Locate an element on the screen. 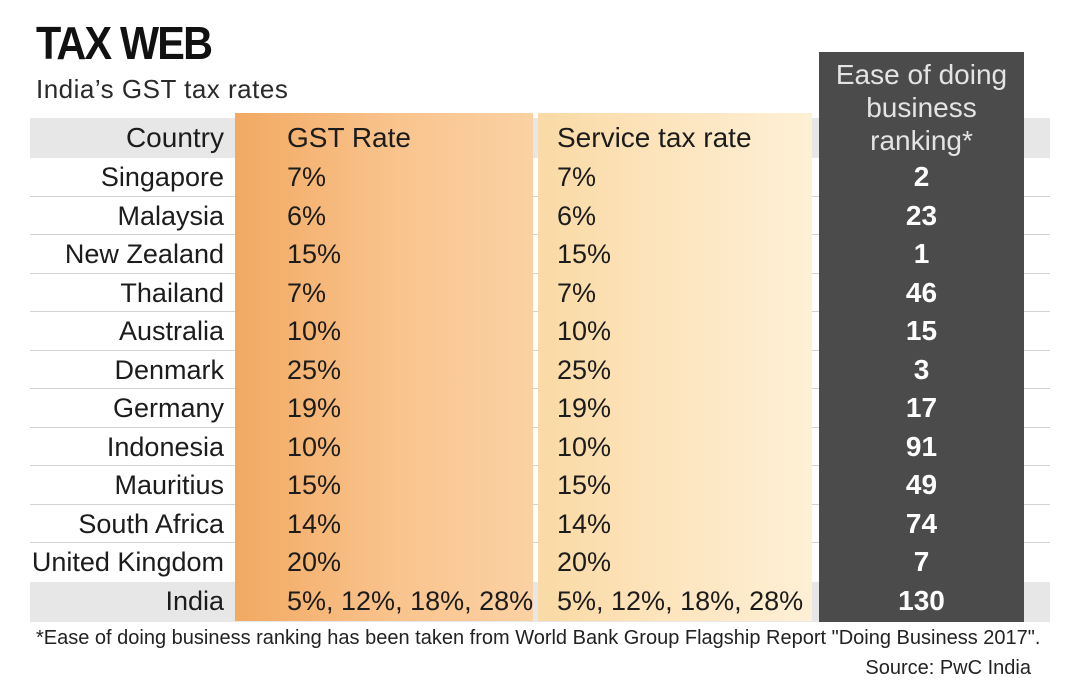 The width and height of the screenshot is (1079, 681). header-country: Country is located at coordinates (174, 137).